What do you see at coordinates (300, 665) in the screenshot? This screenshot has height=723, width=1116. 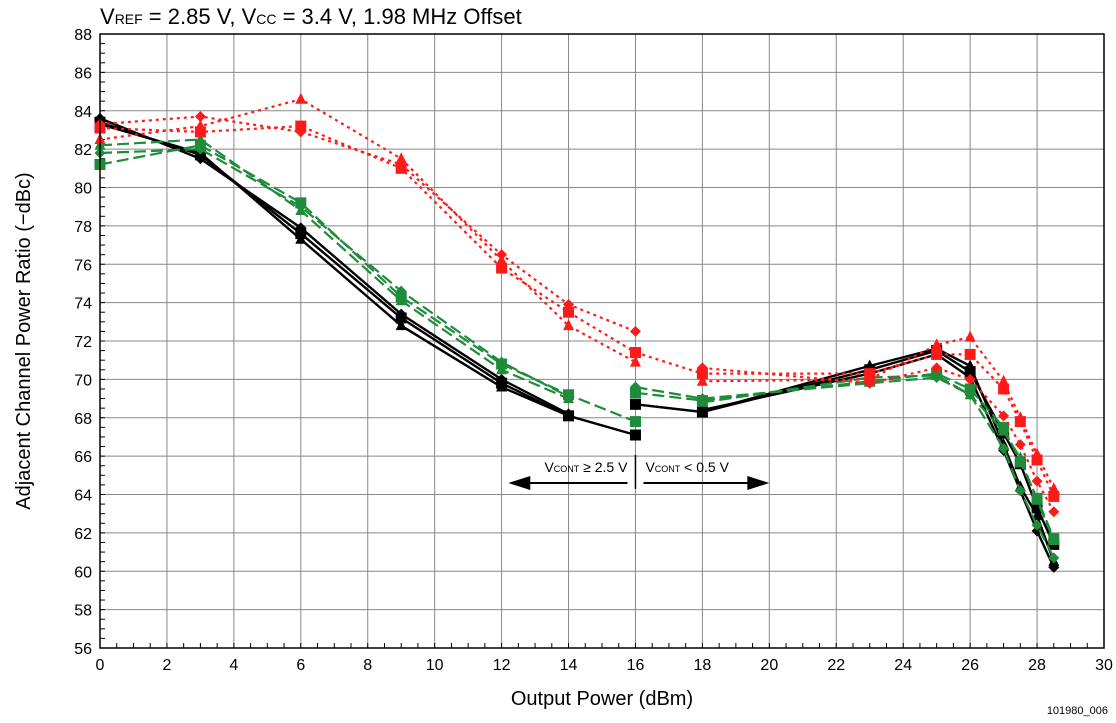 I see `x-tick-label: 6` at bounding box center [300, 665].